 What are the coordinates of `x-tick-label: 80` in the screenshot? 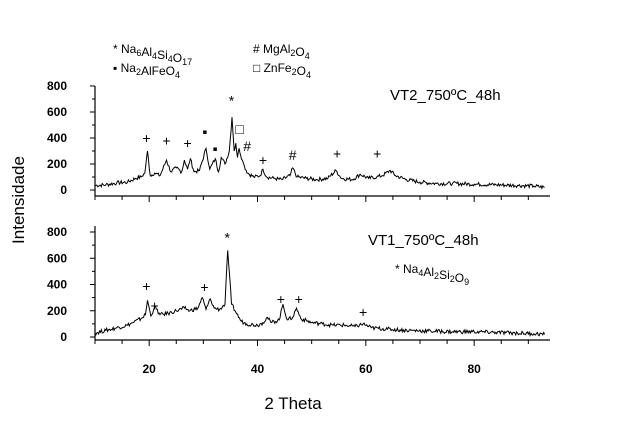 It's located at (474, 369).